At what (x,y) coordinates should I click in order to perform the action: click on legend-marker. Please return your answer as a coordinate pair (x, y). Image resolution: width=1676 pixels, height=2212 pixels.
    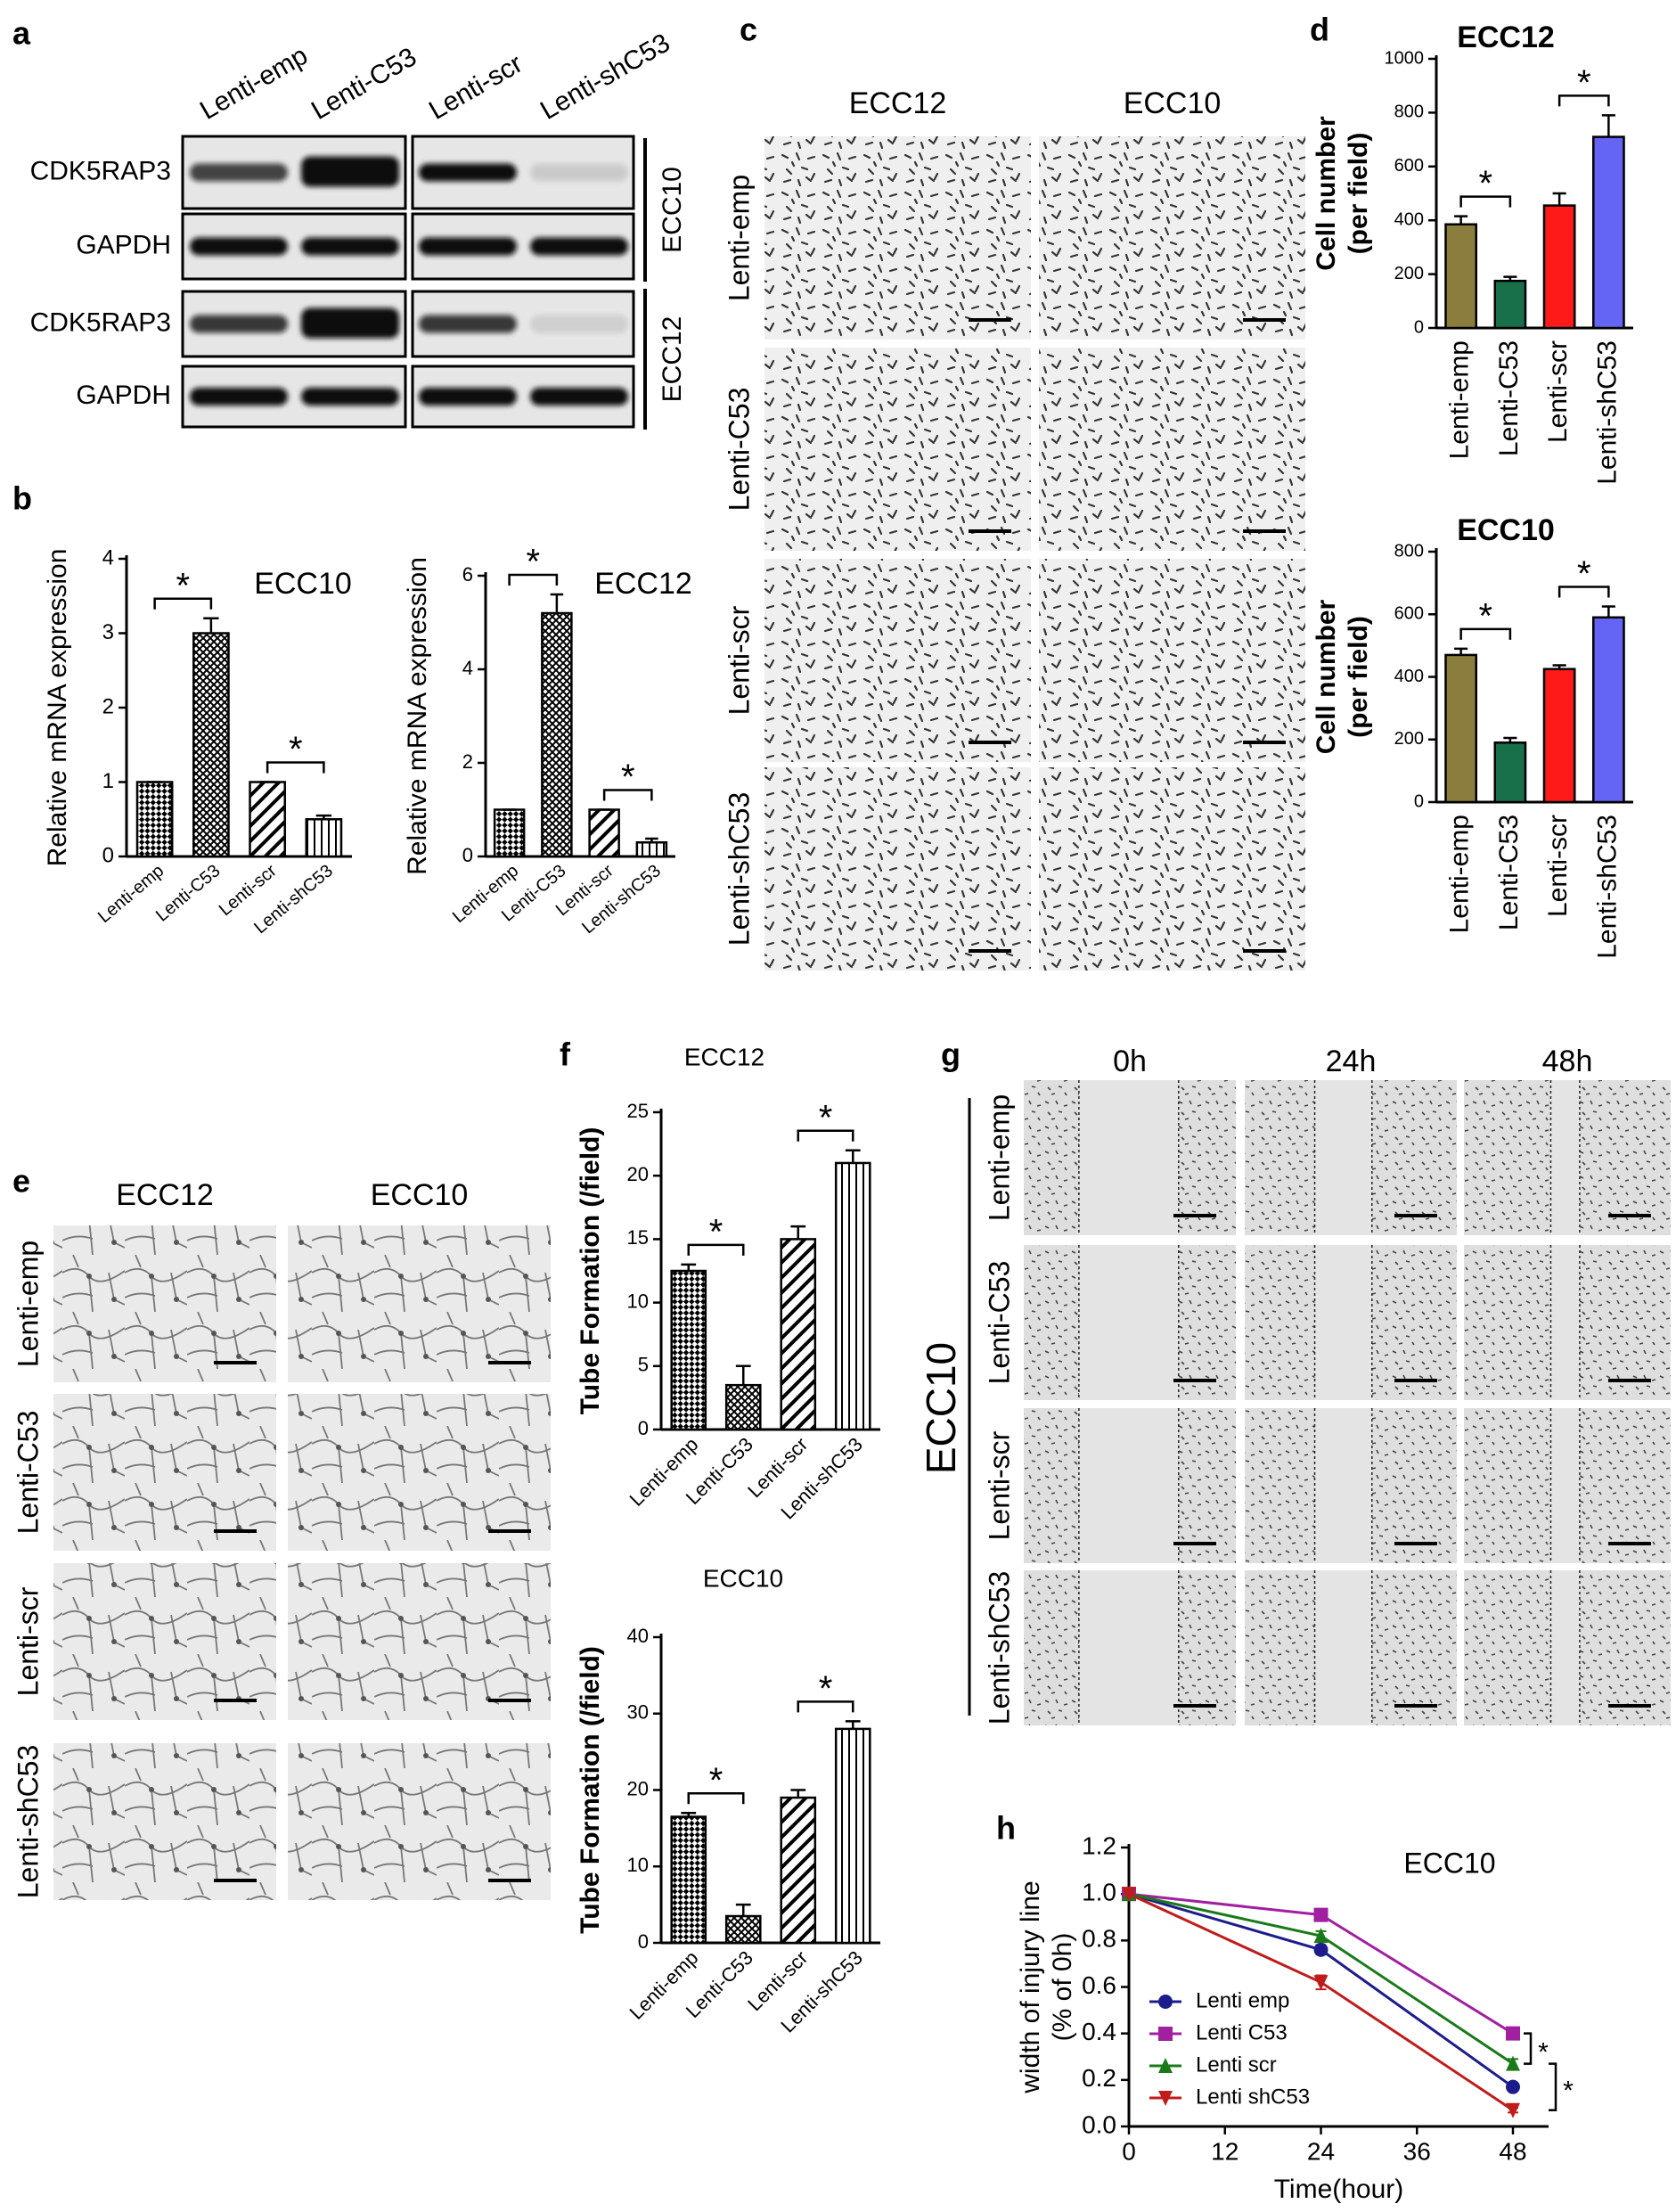
    Looking at the image, I should click on (1165, 2098).